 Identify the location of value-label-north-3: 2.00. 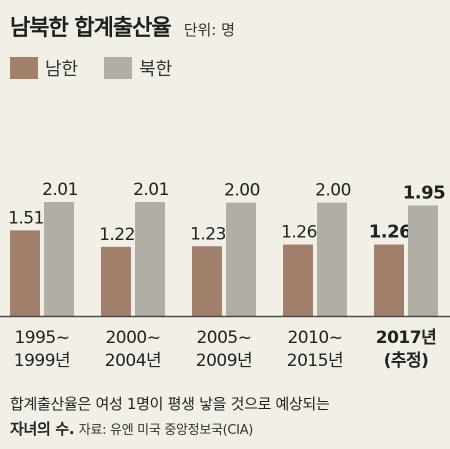
(333, 191).